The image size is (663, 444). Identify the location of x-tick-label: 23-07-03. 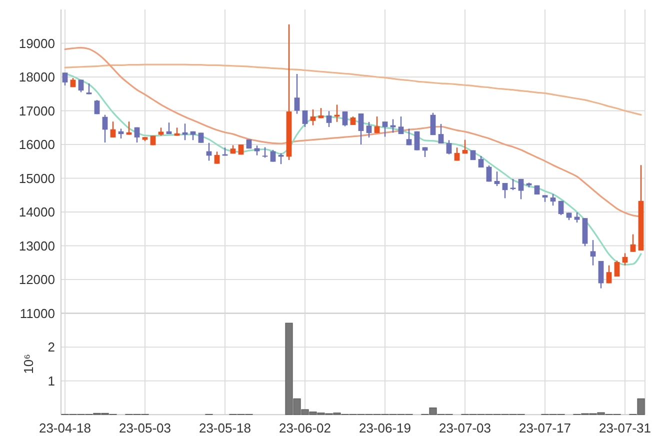
(465, 428).